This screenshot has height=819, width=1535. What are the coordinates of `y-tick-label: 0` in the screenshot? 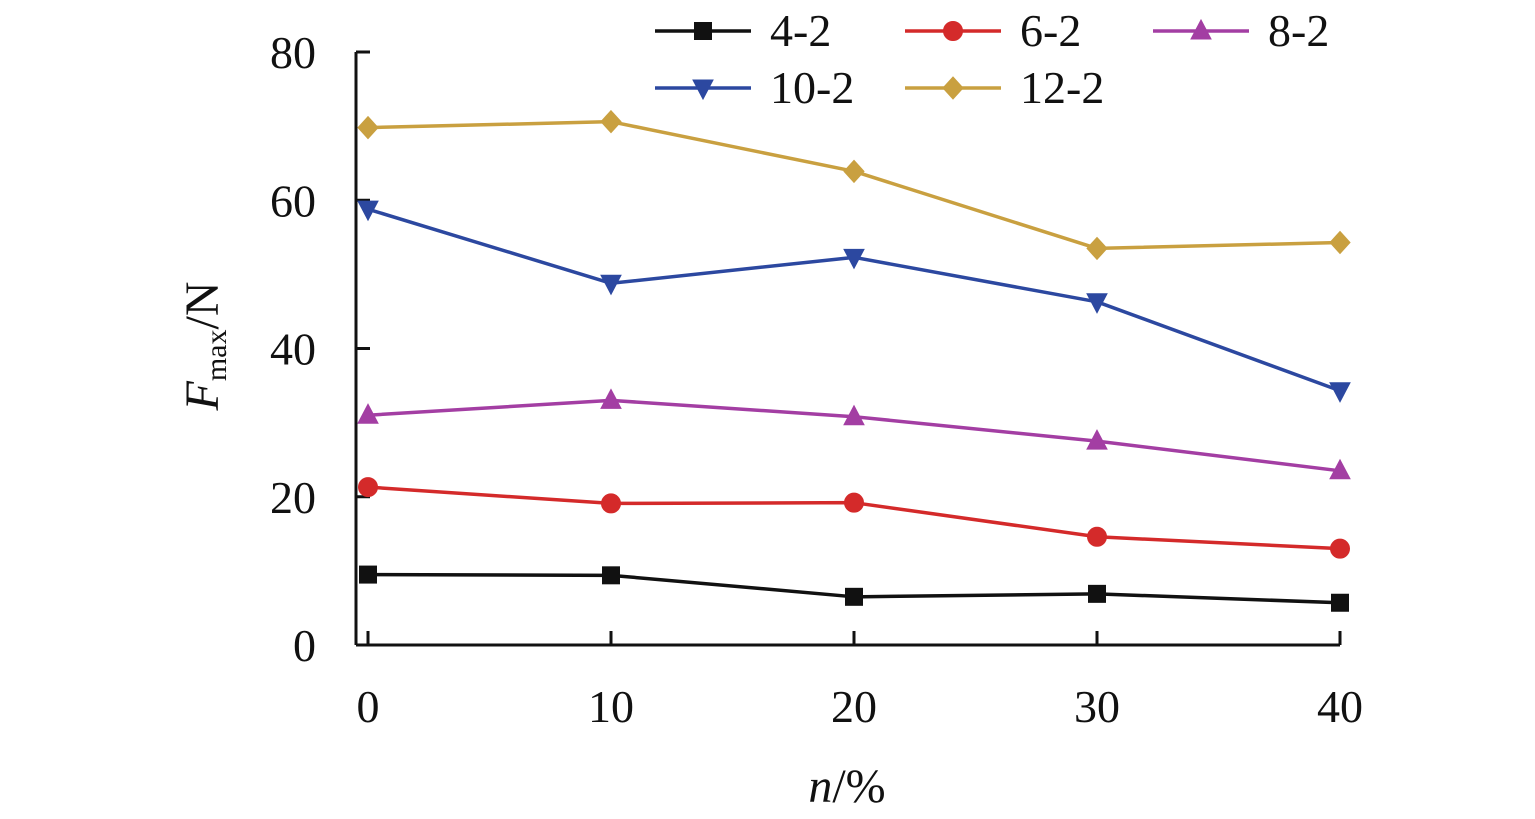 It's located at (304, 645).